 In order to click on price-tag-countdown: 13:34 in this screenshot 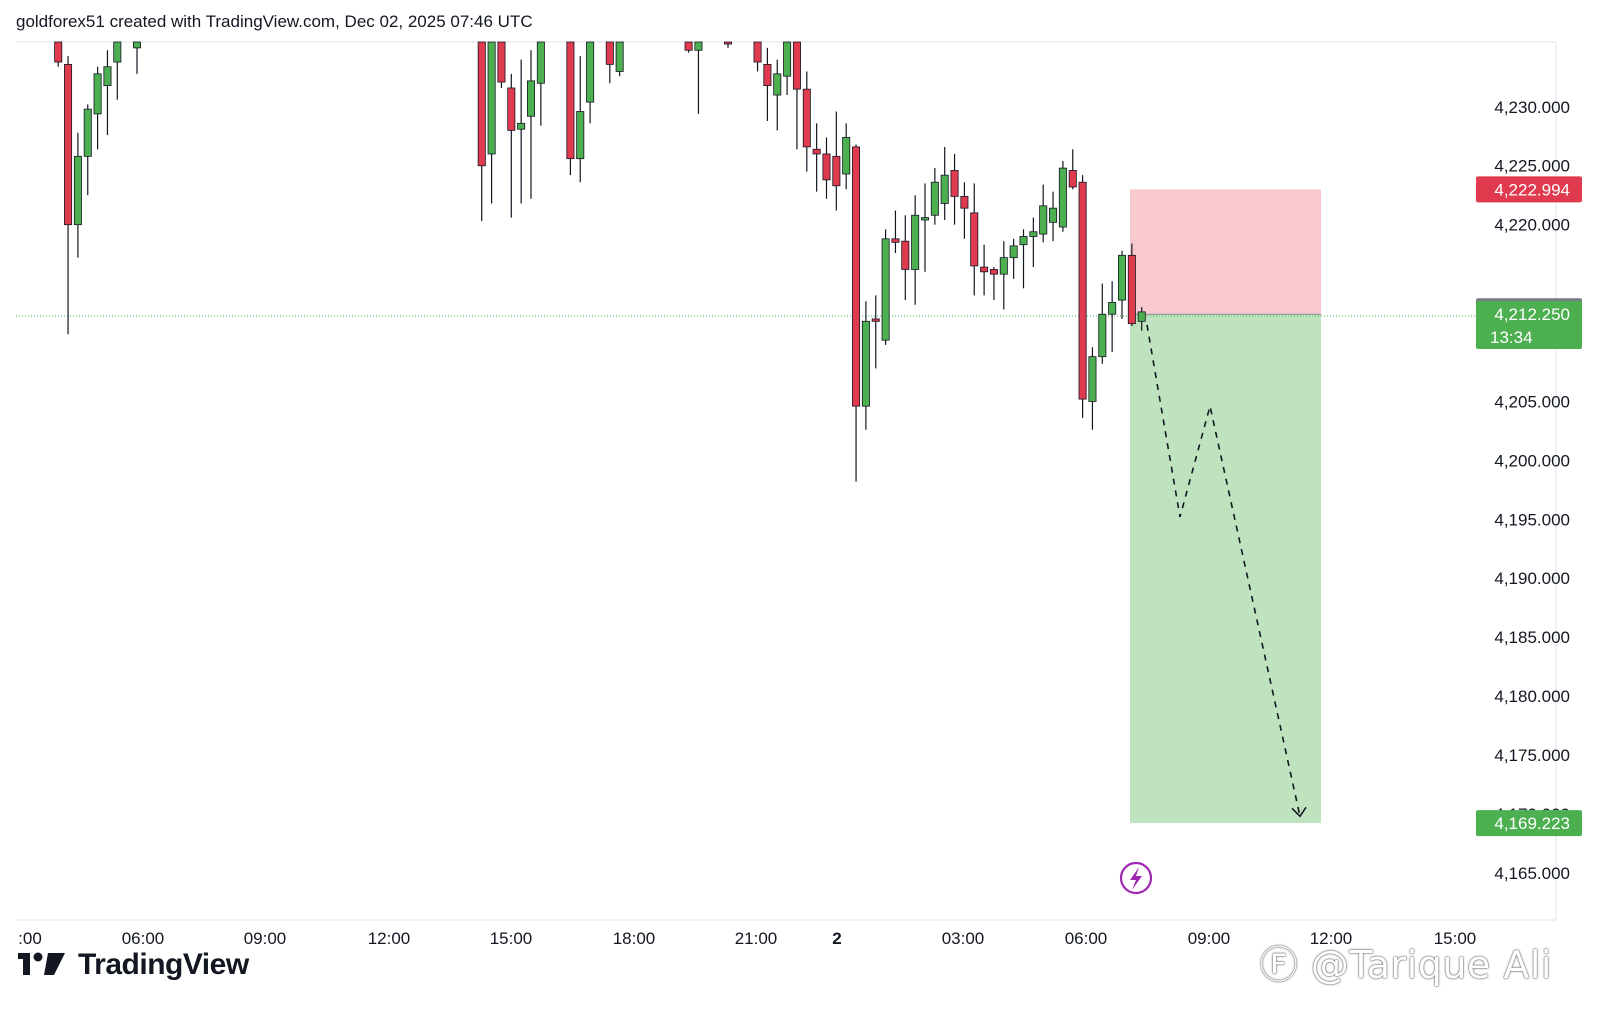, I will do `click(1511, 337)`.